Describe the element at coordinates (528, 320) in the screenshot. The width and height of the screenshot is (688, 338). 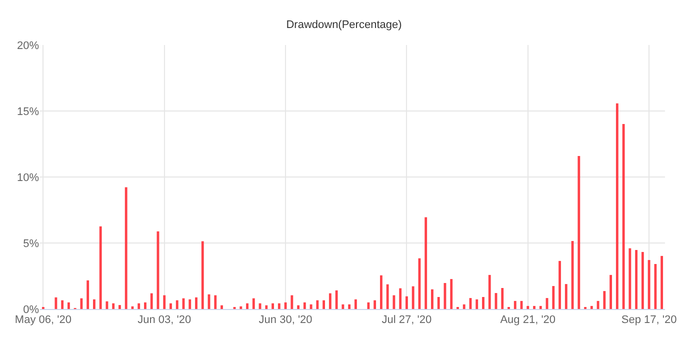
I see `x-tick-label: Aug 21, '20` at that location.